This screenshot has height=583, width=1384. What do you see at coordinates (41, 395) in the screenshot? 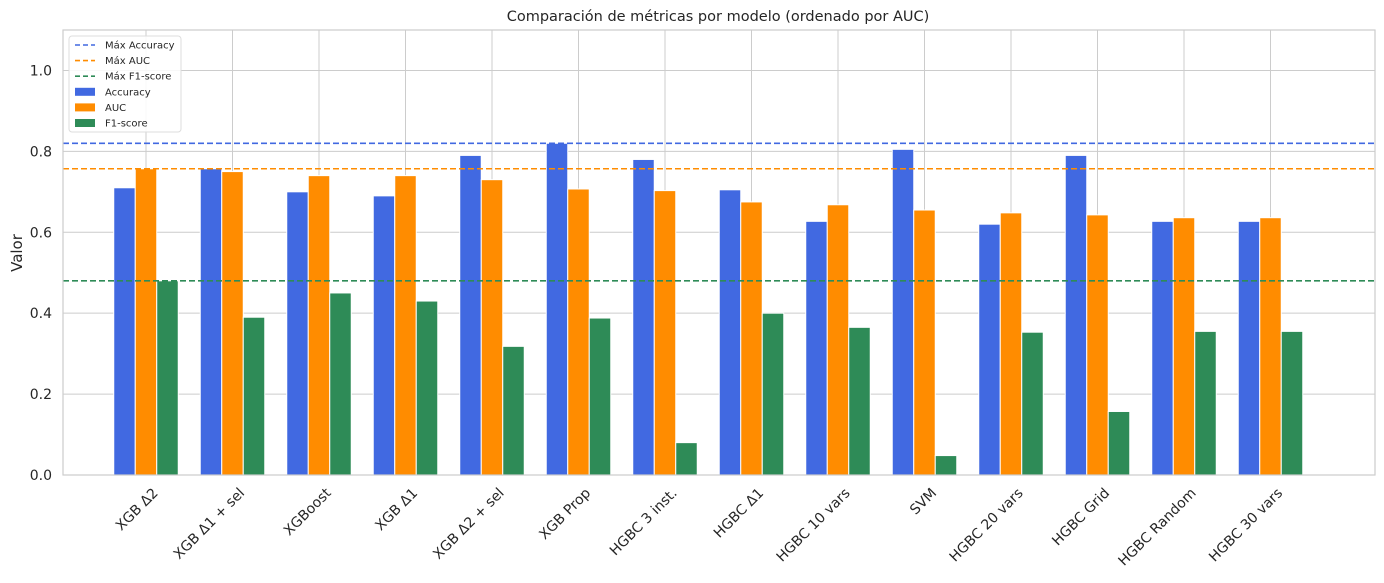
I see `y-tick-label: 0.2` at bounding box center [41, 395].